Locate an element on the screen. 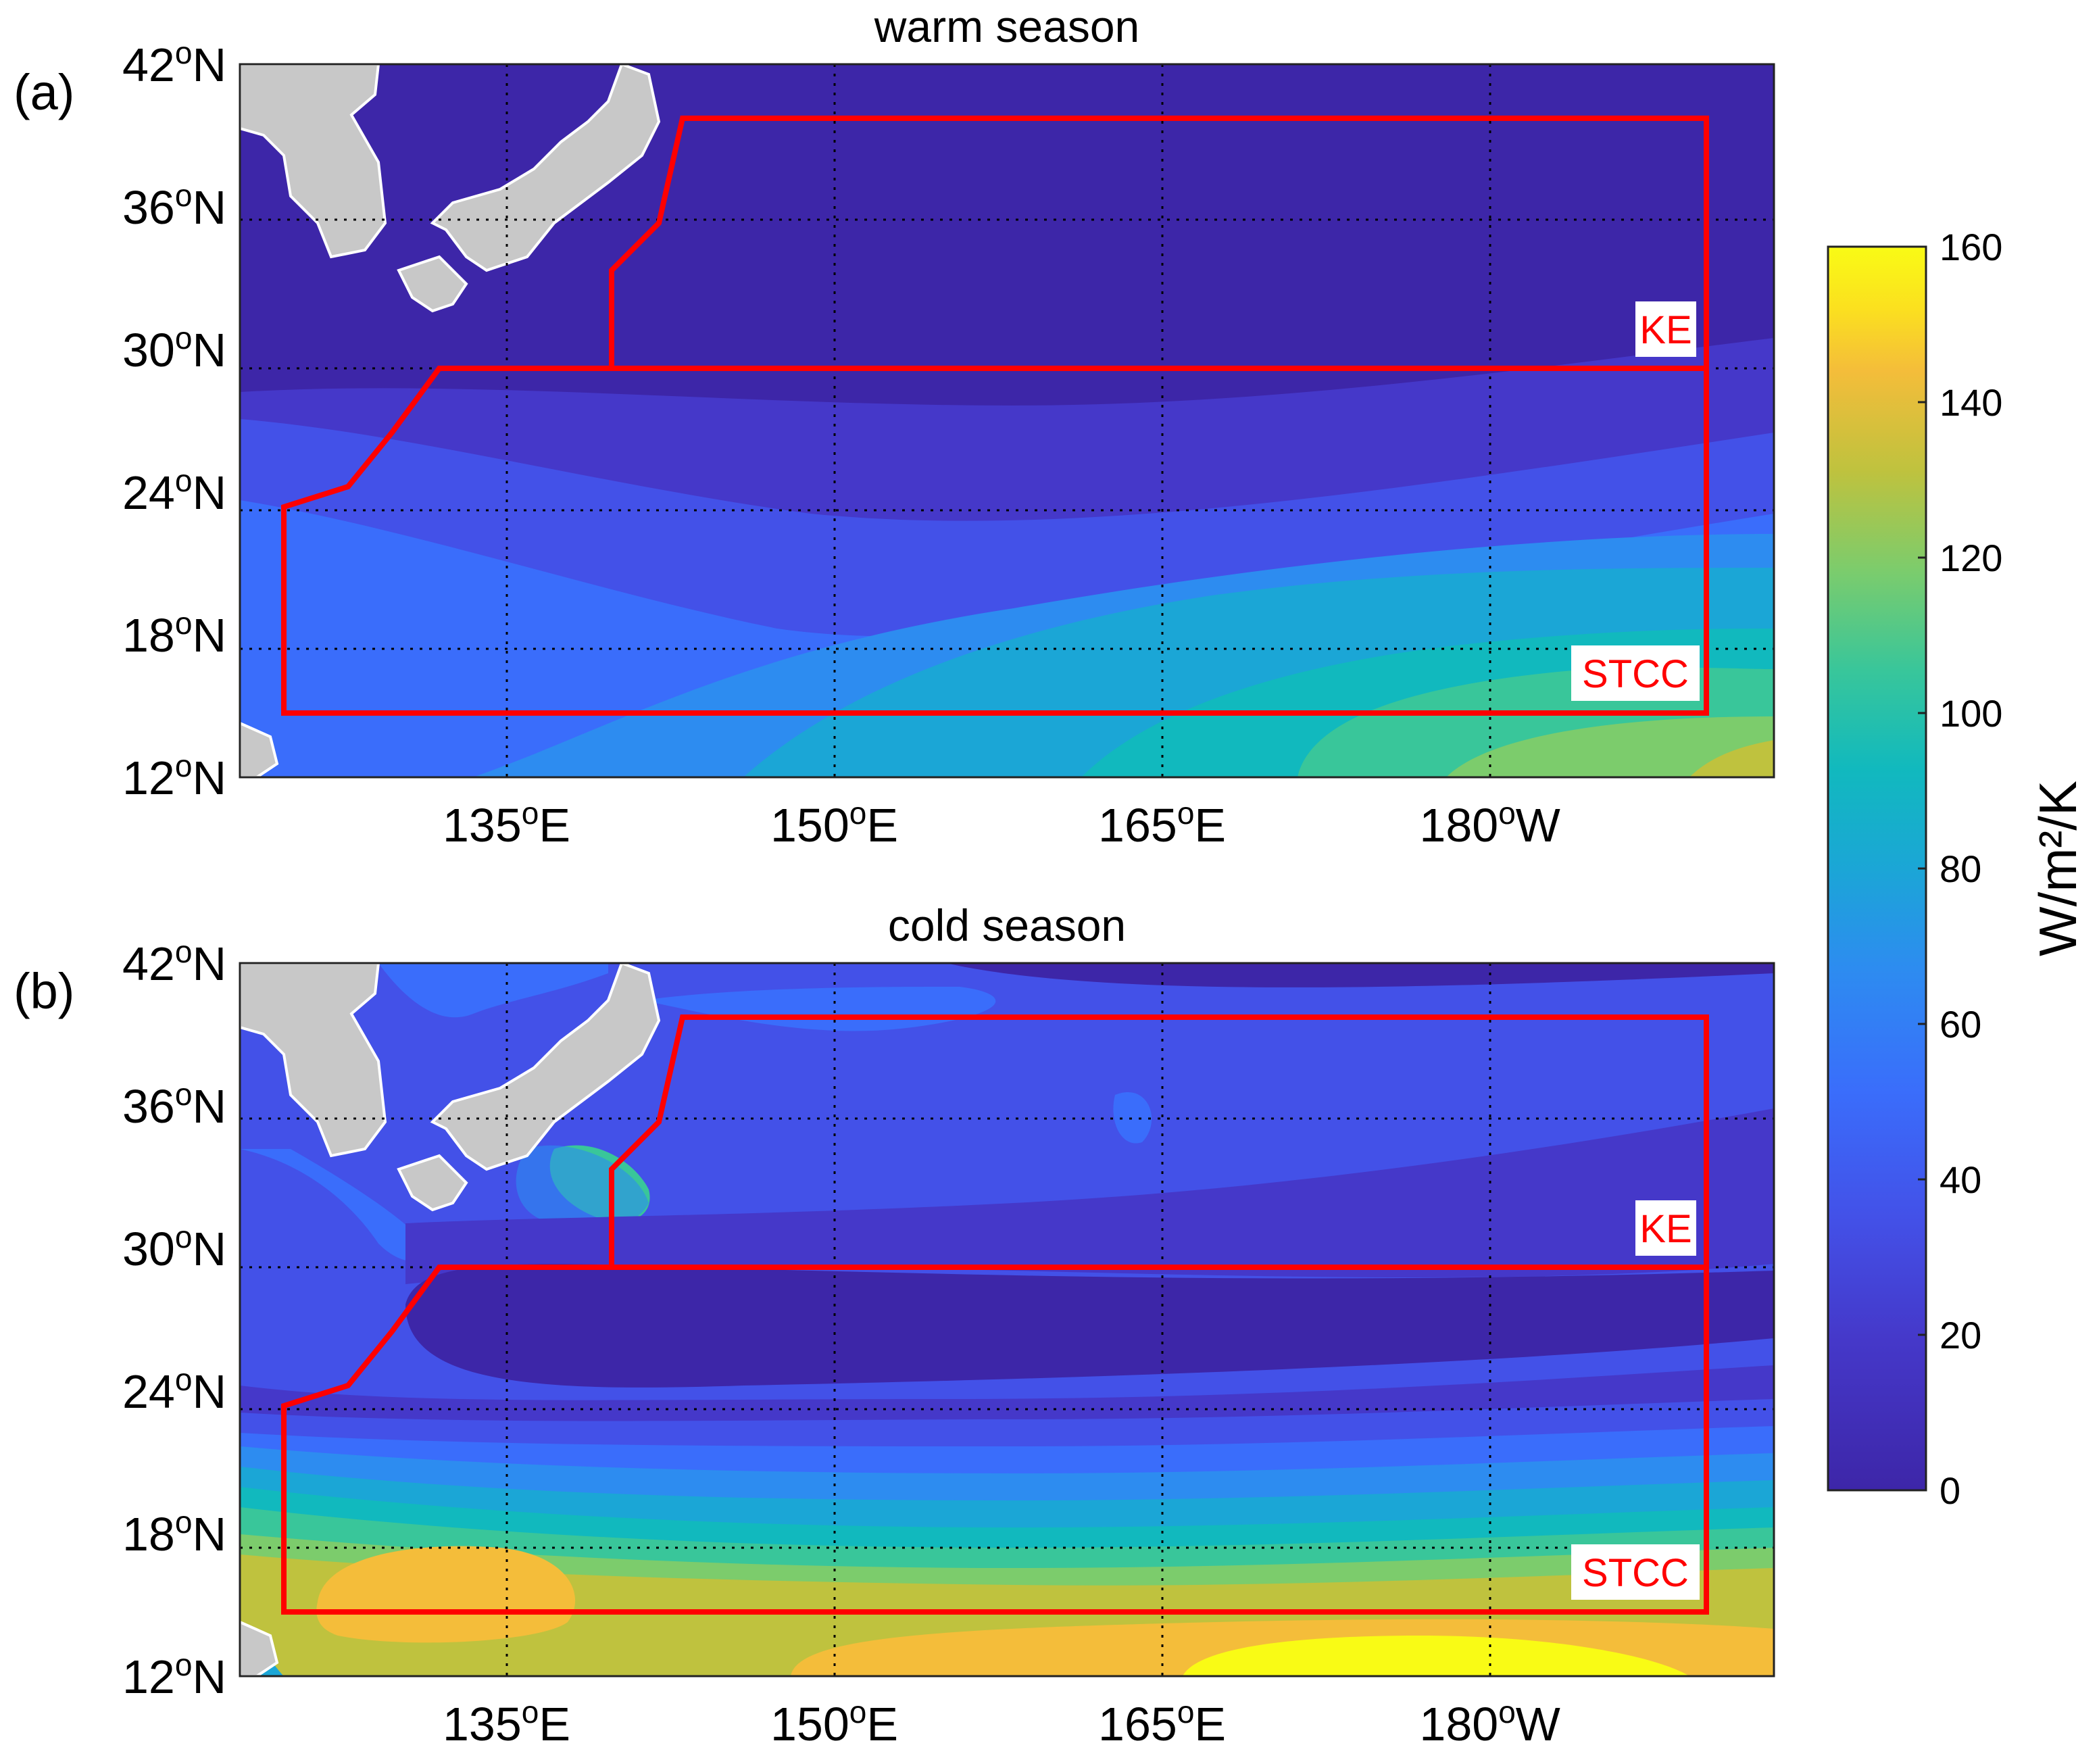 Image resolution: width=2099 pixels, height=1764 pixels. colorbar-tick-label: 40 is located at coordinates (1961, 1179).